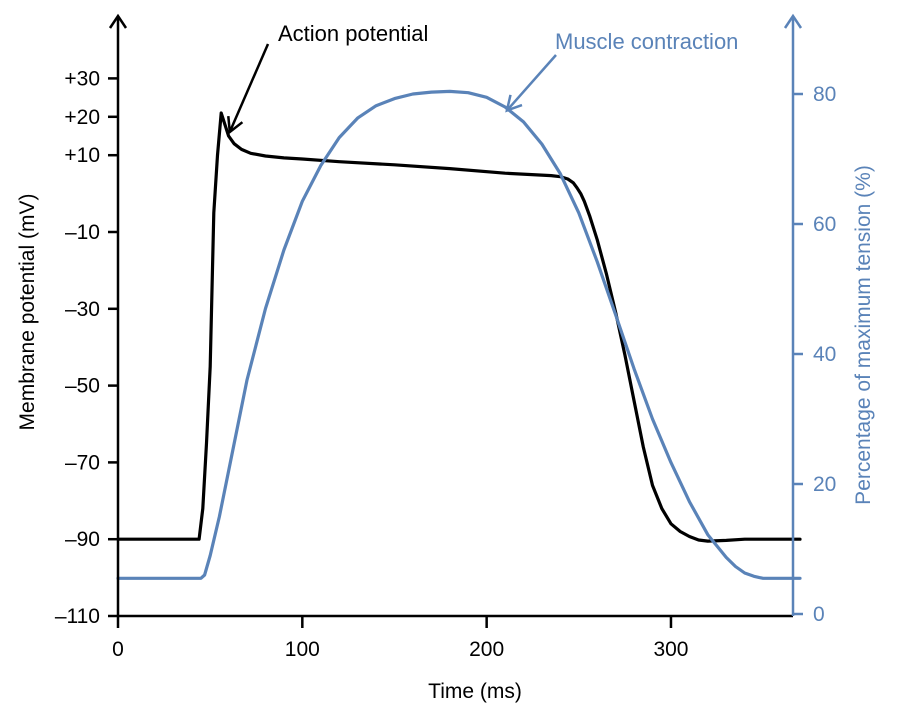  What do you see at coordinates (82, 309) in the screenshot?
I see `left-tick-label: –30` at bounding box center [82, 309].